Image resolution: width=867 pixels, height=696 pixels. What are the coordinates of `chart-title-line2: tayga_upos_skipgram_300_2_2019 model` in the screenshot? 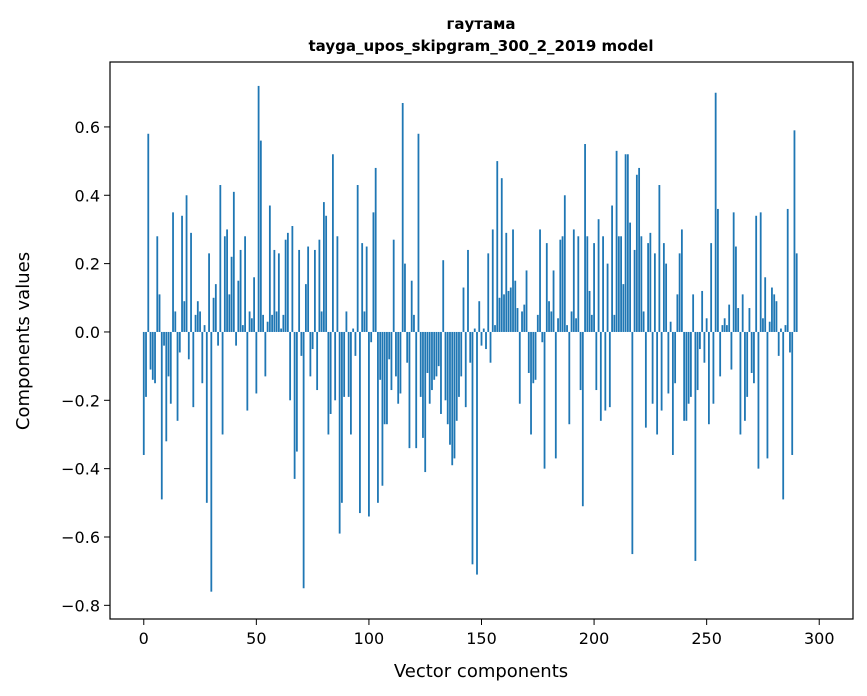 It's located at (481, 46).